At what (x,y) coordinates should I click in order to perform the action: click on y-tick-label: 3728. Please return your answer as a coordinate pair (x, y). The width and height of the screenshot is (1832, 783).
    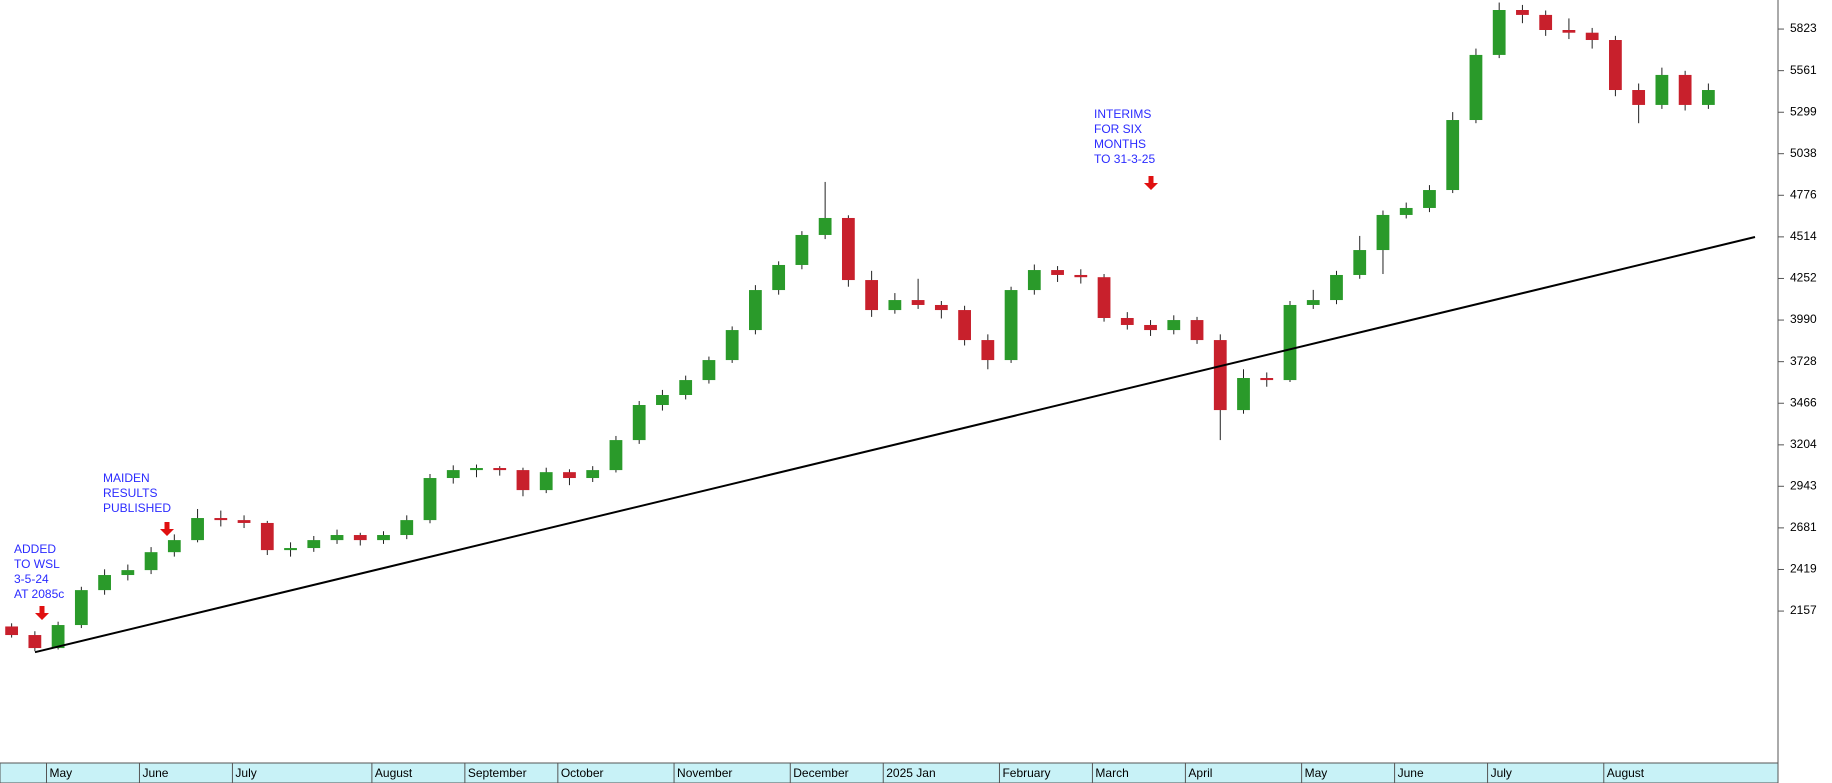
    Looking at the image, I should click on (1803, 361).